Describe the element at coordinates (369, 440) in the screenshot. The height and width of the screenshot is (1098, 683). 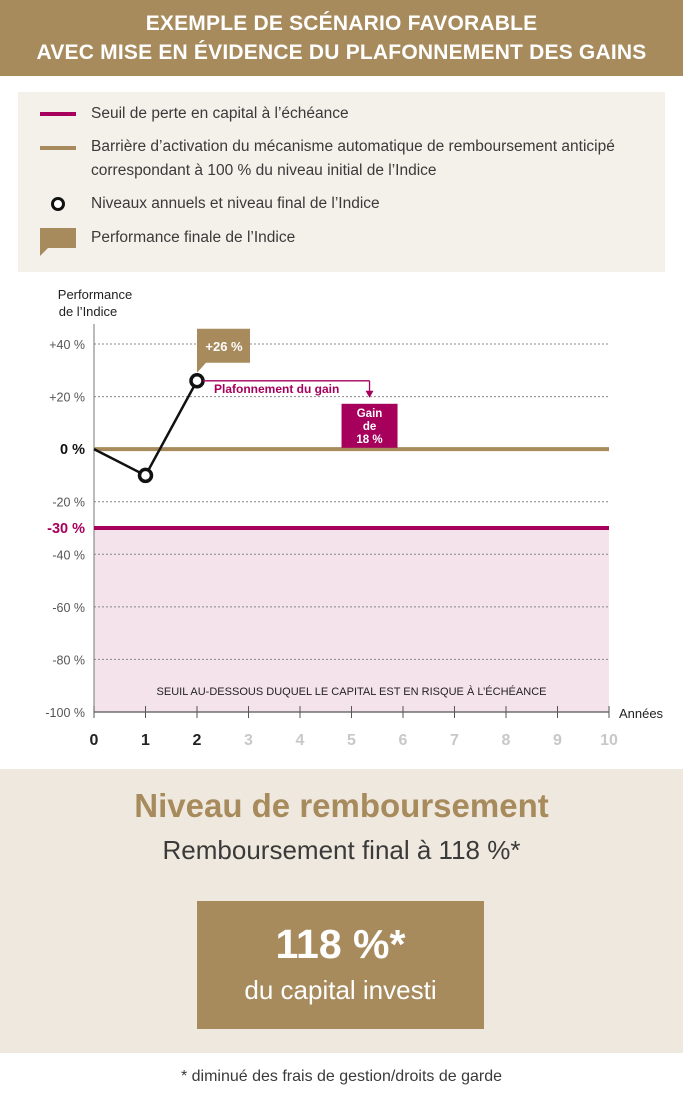
I see `gain-label-line: 18 %` at that location.